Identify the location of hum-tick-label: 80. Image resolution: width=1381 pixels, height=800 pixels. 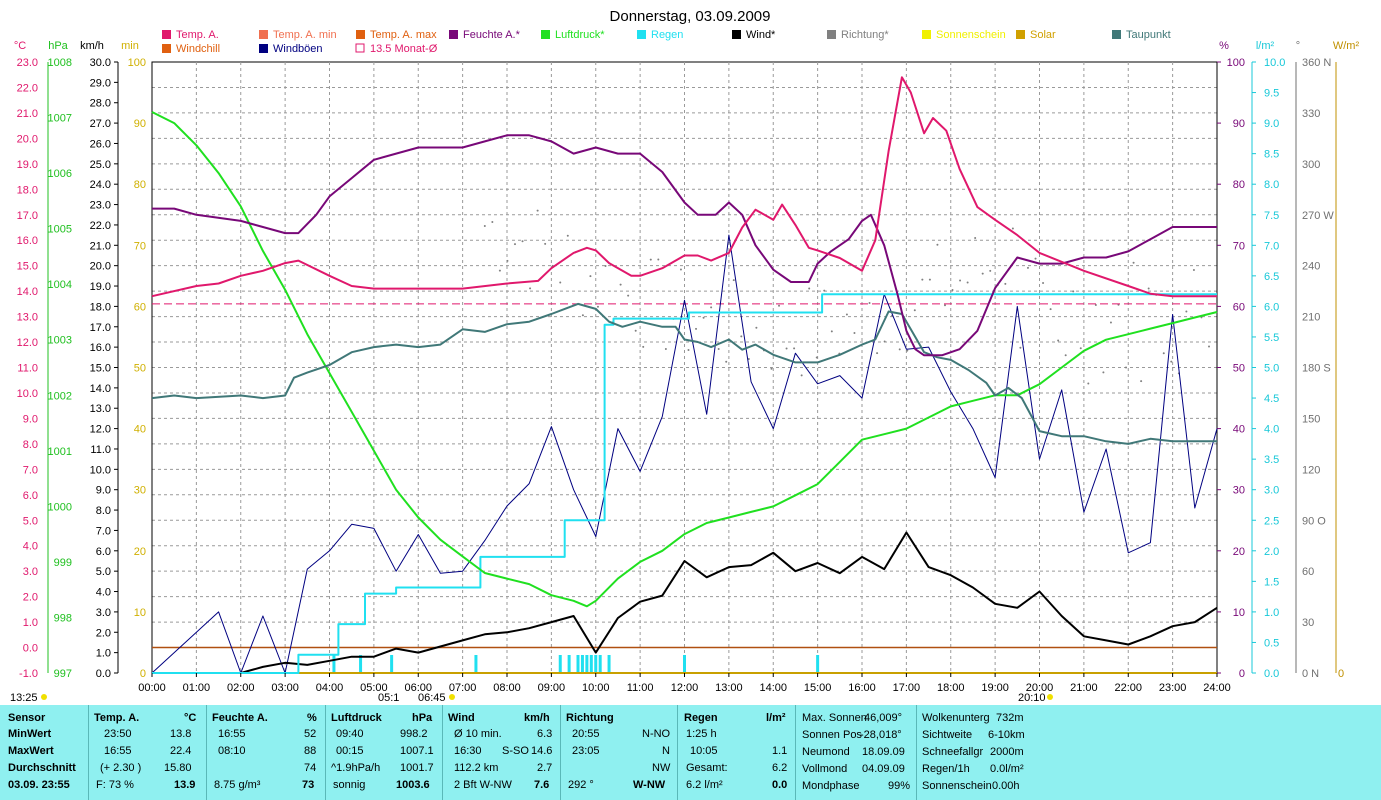
(1239, 185).